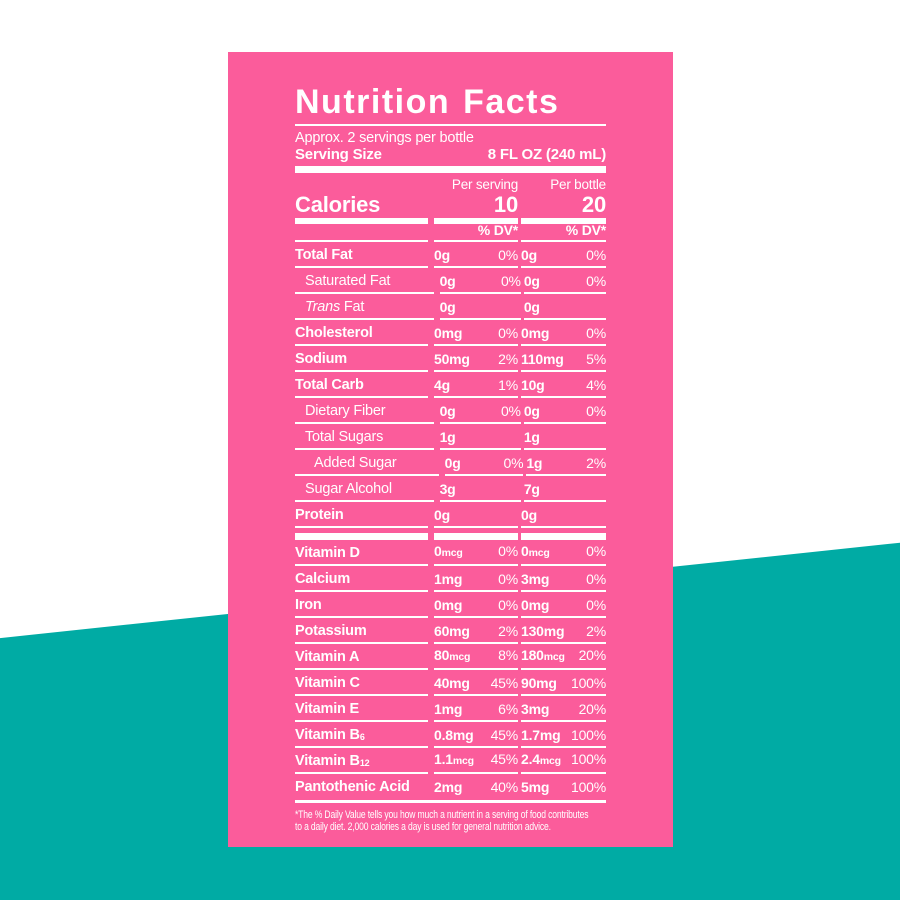  What do you see at coordinates (361, 518) in the screenshot?
I see `nutrient-name: Protein` at bounding box center [361, 518].